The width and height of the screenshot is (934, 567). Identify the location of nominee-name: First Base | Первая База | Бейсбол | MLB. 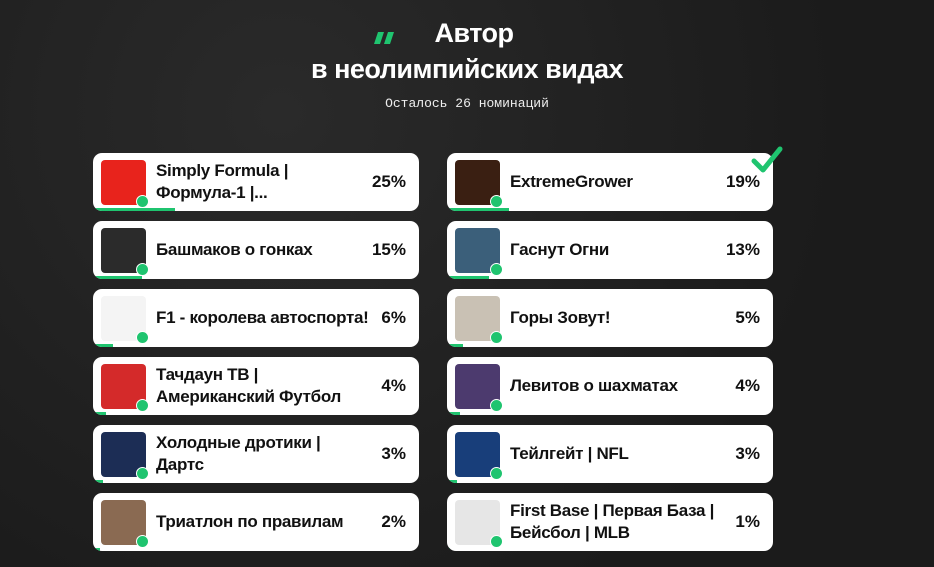
(612, 521).